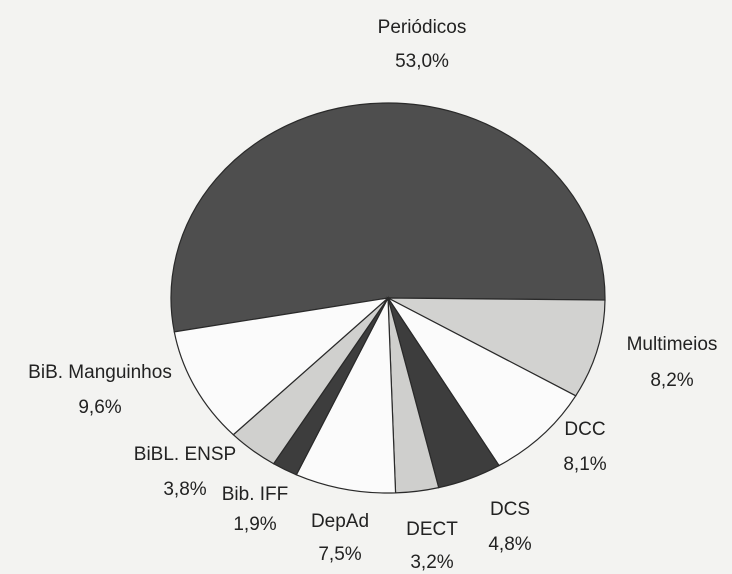 The image size is (732, 574). What do you see at coordinates (184, 489) in the screenshot?
I see `slice-value-label: 3,8%` at bounding box center [184, 489].